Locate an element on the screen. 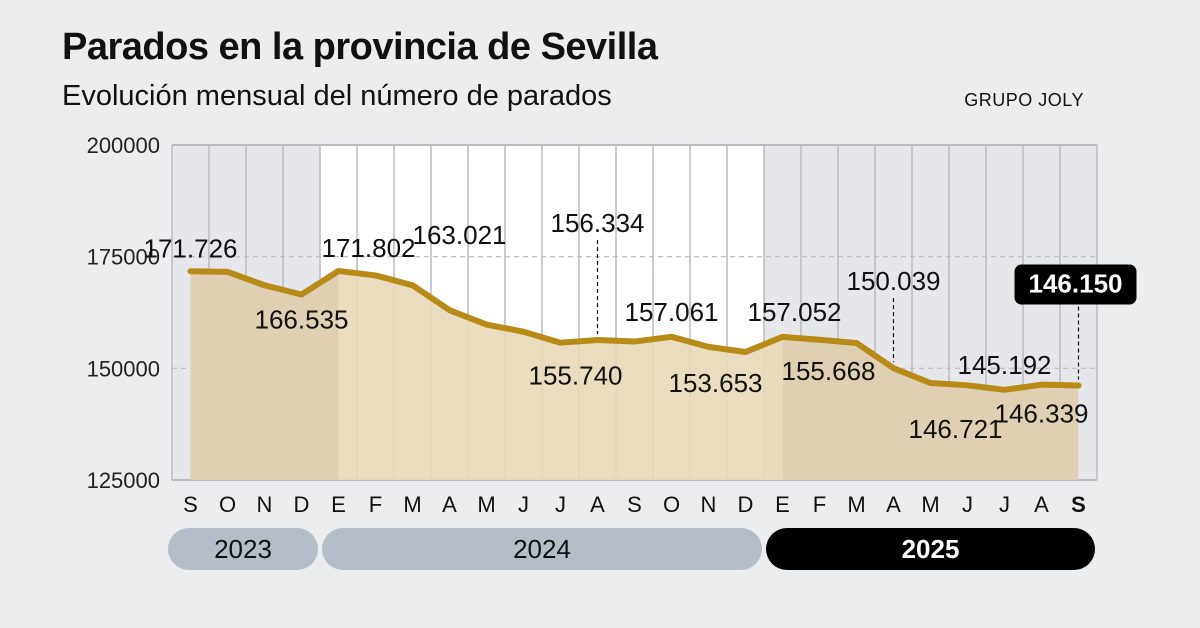 The height and width of the screenshot is (628, 1200). data-label-highlight: 146.150 is located at coordinates (1076, 284).